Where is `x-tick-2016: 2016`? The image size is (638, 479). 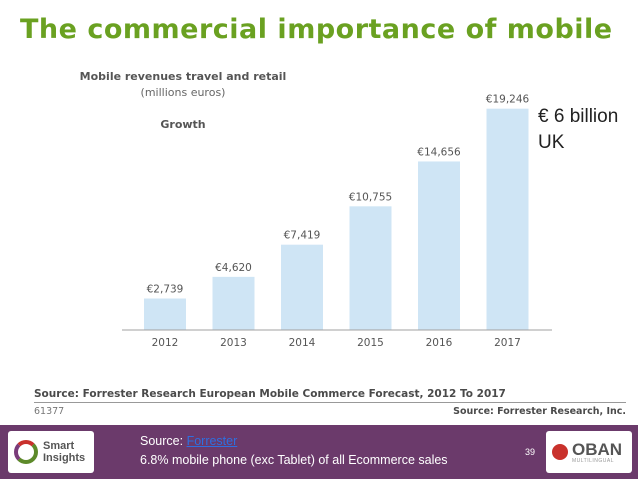
x-tick-2016: 2016 is located at coordinates (439, 343).